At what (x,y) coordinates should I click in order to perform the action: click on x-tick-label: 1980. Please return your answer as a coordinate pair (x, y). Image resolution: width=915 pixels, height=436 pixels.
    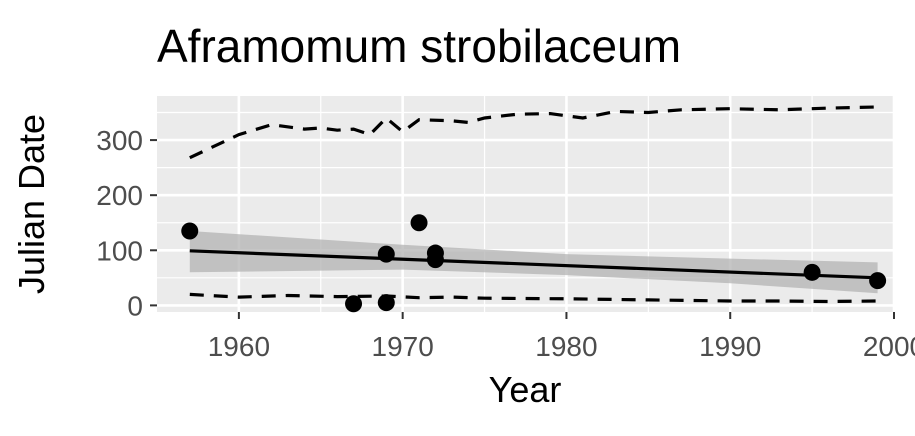
    Looking at the image, I should click on (566, 346).